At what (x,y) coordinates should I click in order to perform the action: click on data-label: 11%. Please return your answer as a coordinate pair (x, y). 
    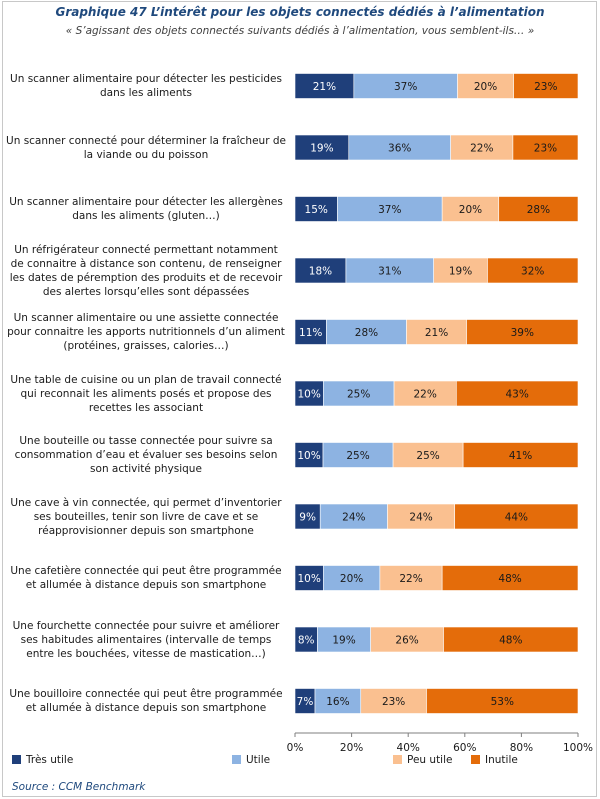
    Looking at the image, I should click on (310, 333).